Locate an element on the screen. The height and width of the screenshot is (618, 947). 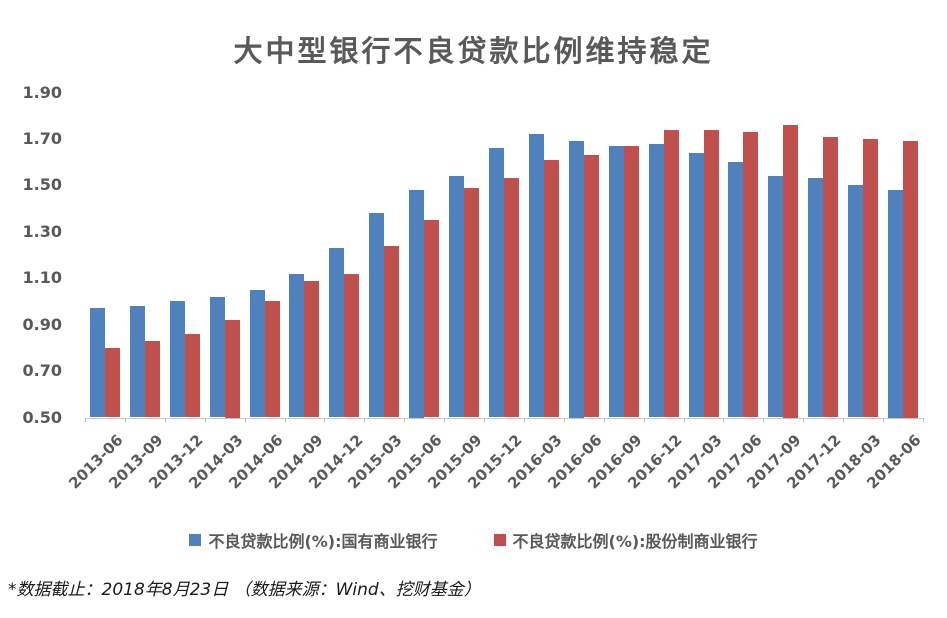
y-axis-label: 0.90 is located at coordinates (42, 324).